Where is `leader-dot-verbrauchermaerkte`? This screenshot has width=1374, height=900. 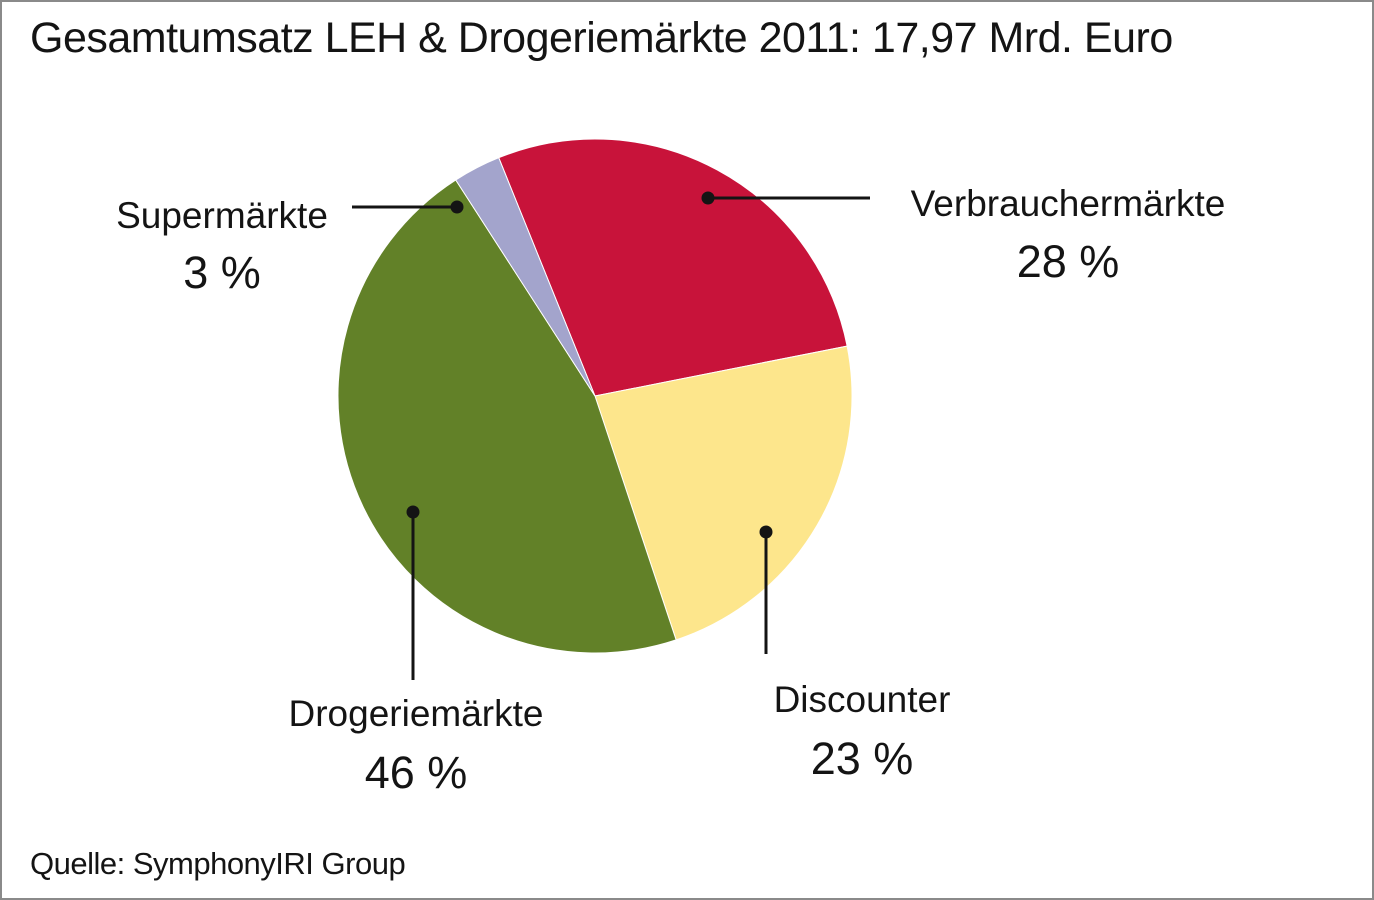 leader-dot-verbrauchermaerkte is located at coordinates (708, 198).